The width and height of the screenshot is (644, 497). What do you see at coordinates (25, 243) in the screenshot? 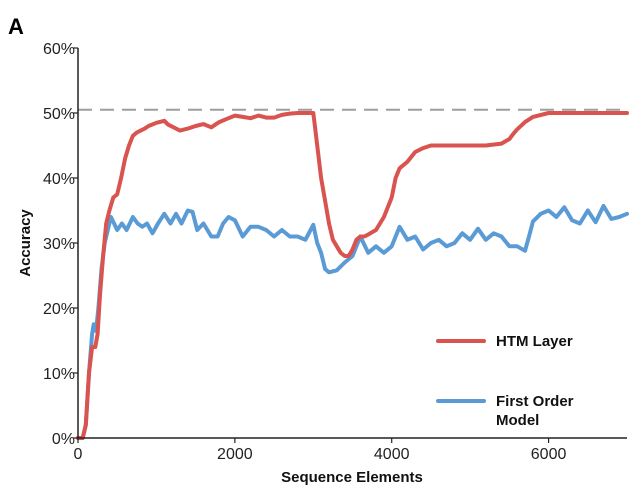
I see `y-axis-label: Accuracy` at bounding box center [25, 243].